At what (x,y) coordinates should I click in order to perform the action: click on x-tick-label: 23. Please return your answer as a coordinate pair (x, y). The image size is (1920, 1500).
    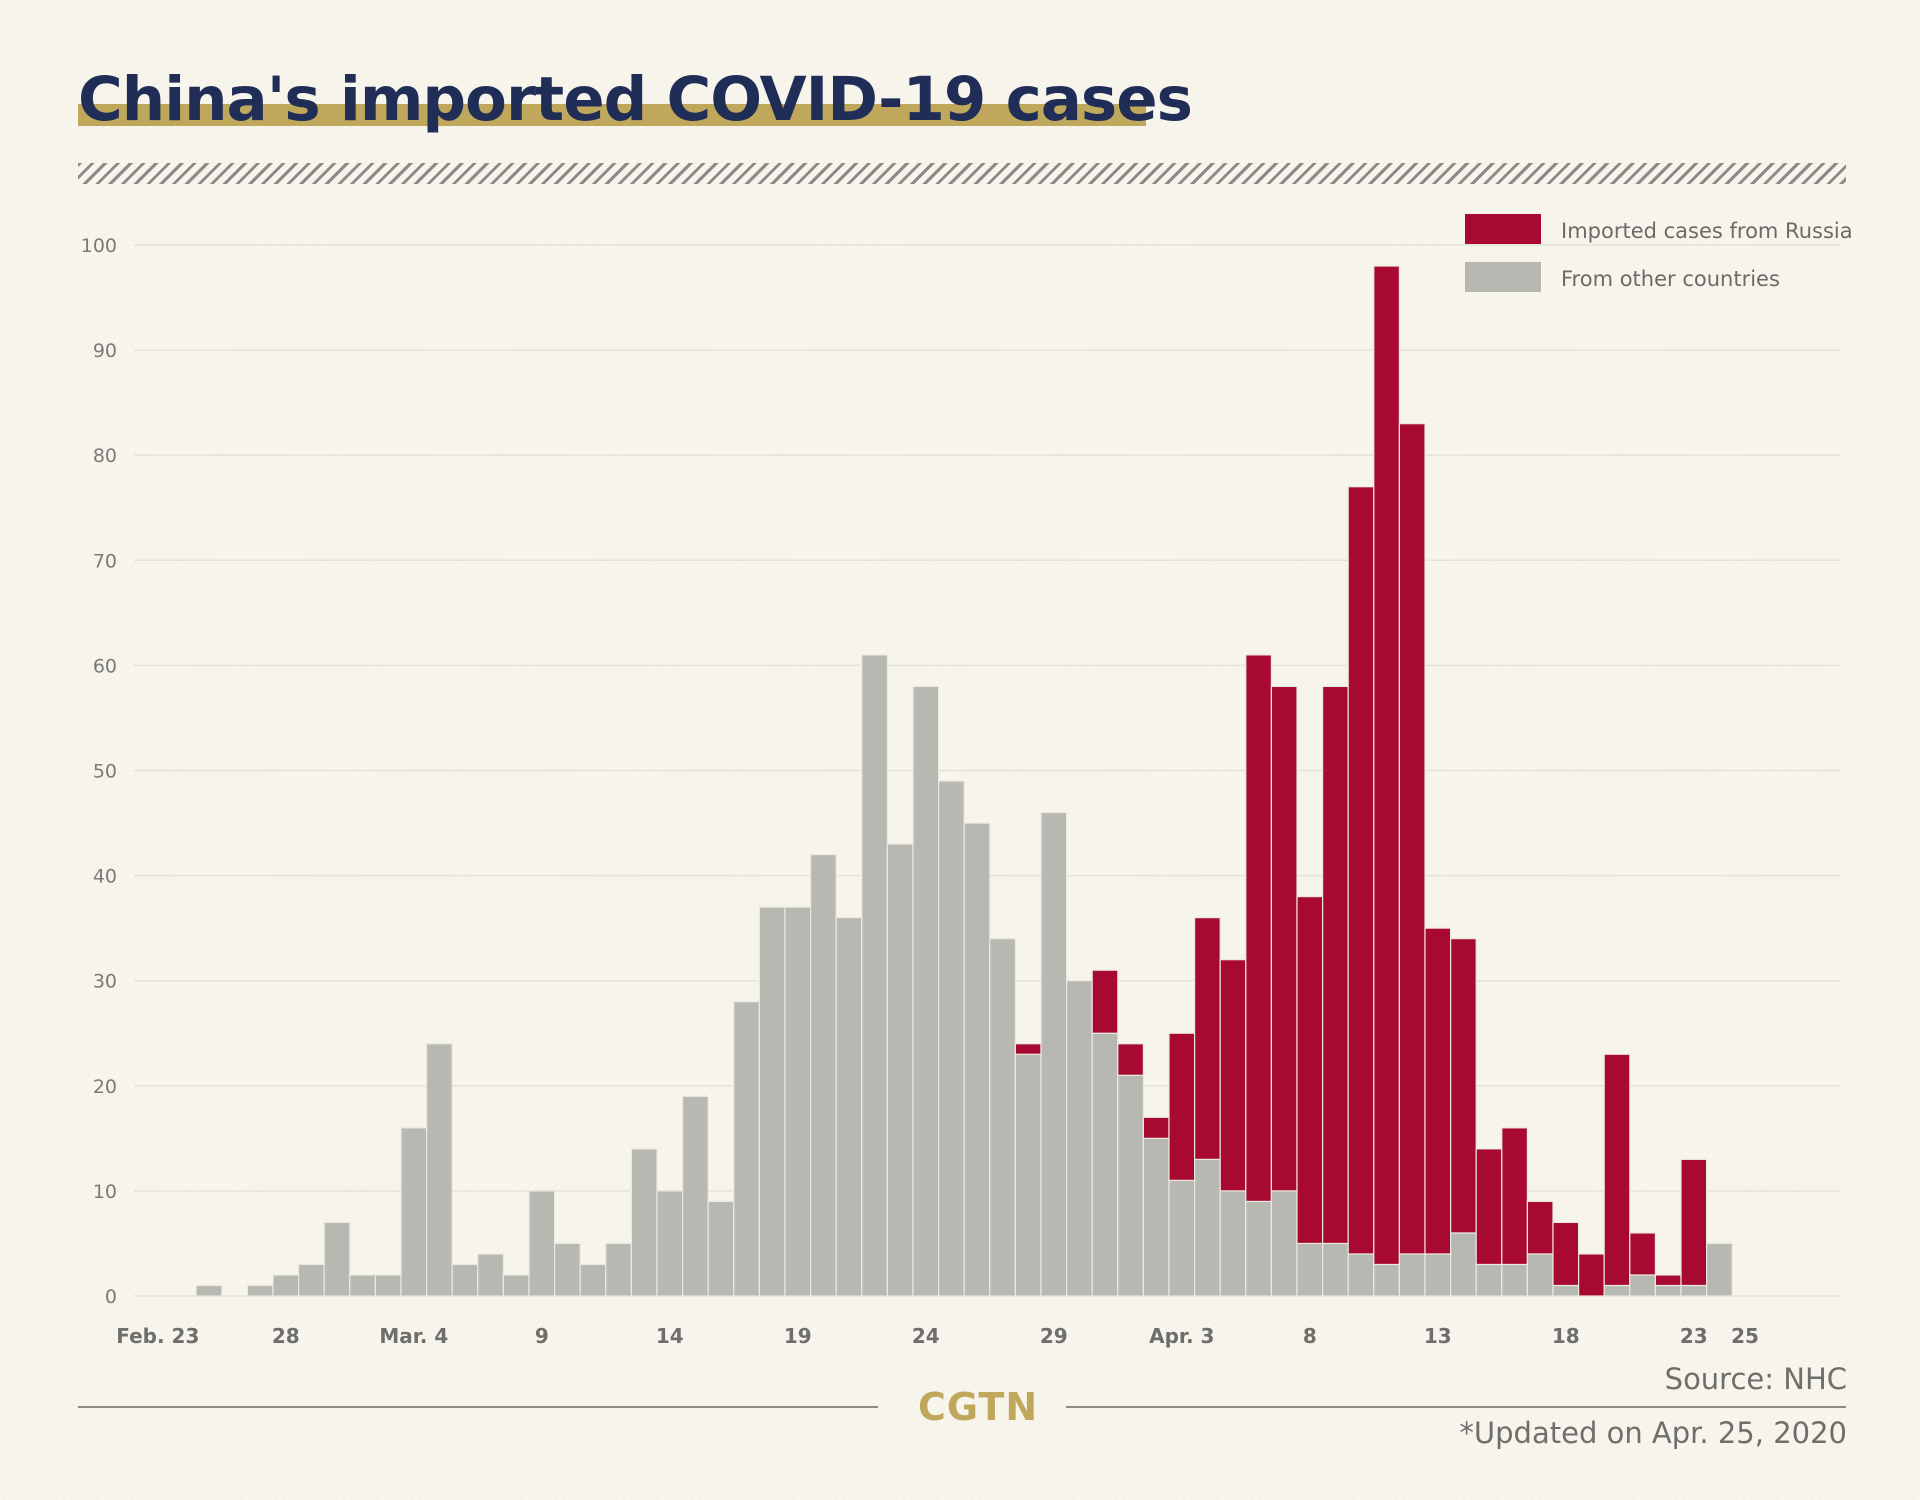
    Looking at the image, I should click on (1694, 1336).